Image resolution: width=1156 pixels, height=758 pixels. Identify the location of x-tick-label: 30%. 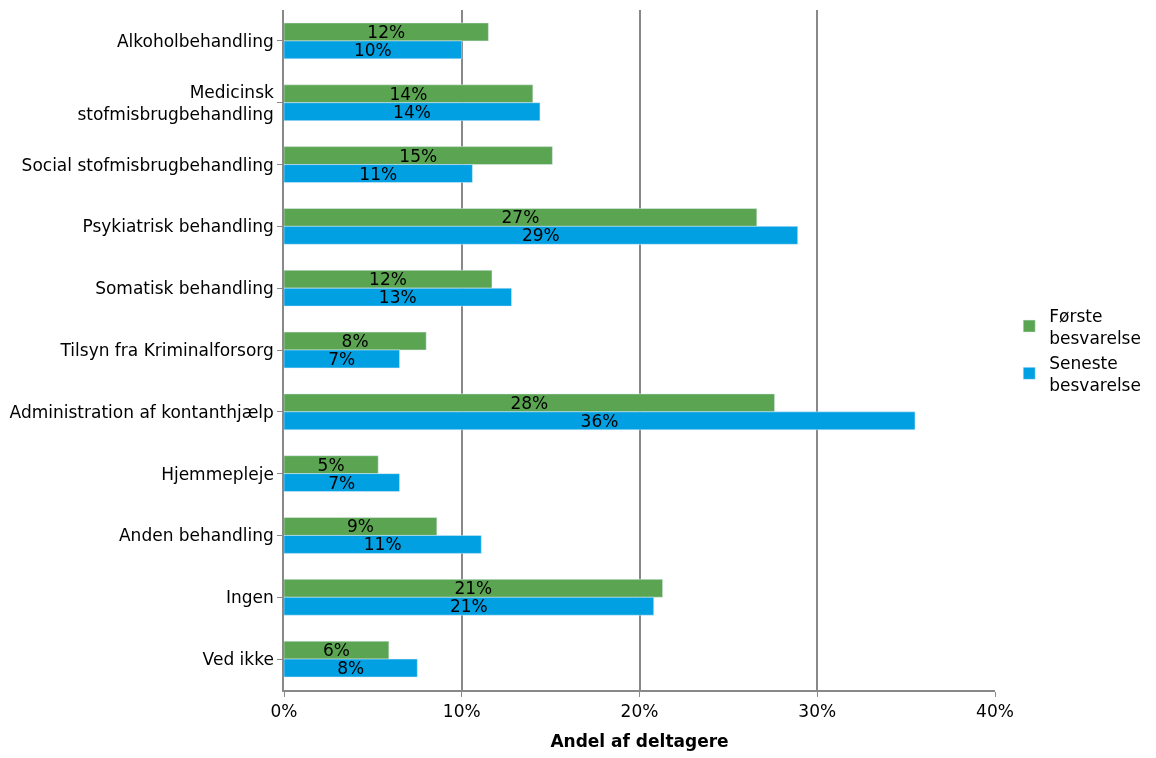
(817, 711).